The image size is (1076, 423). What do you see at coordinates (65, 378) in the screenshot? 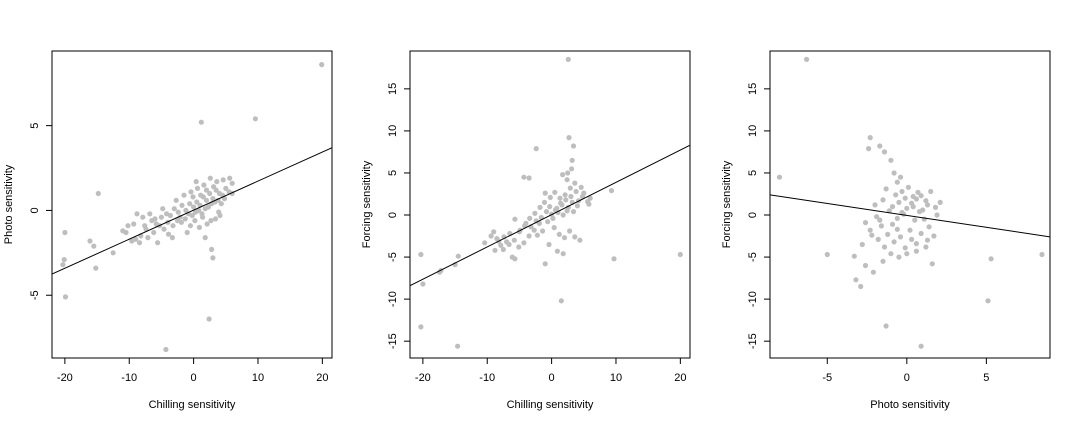
I see `x-tick-label: -20` at bounding box center [65, 378].